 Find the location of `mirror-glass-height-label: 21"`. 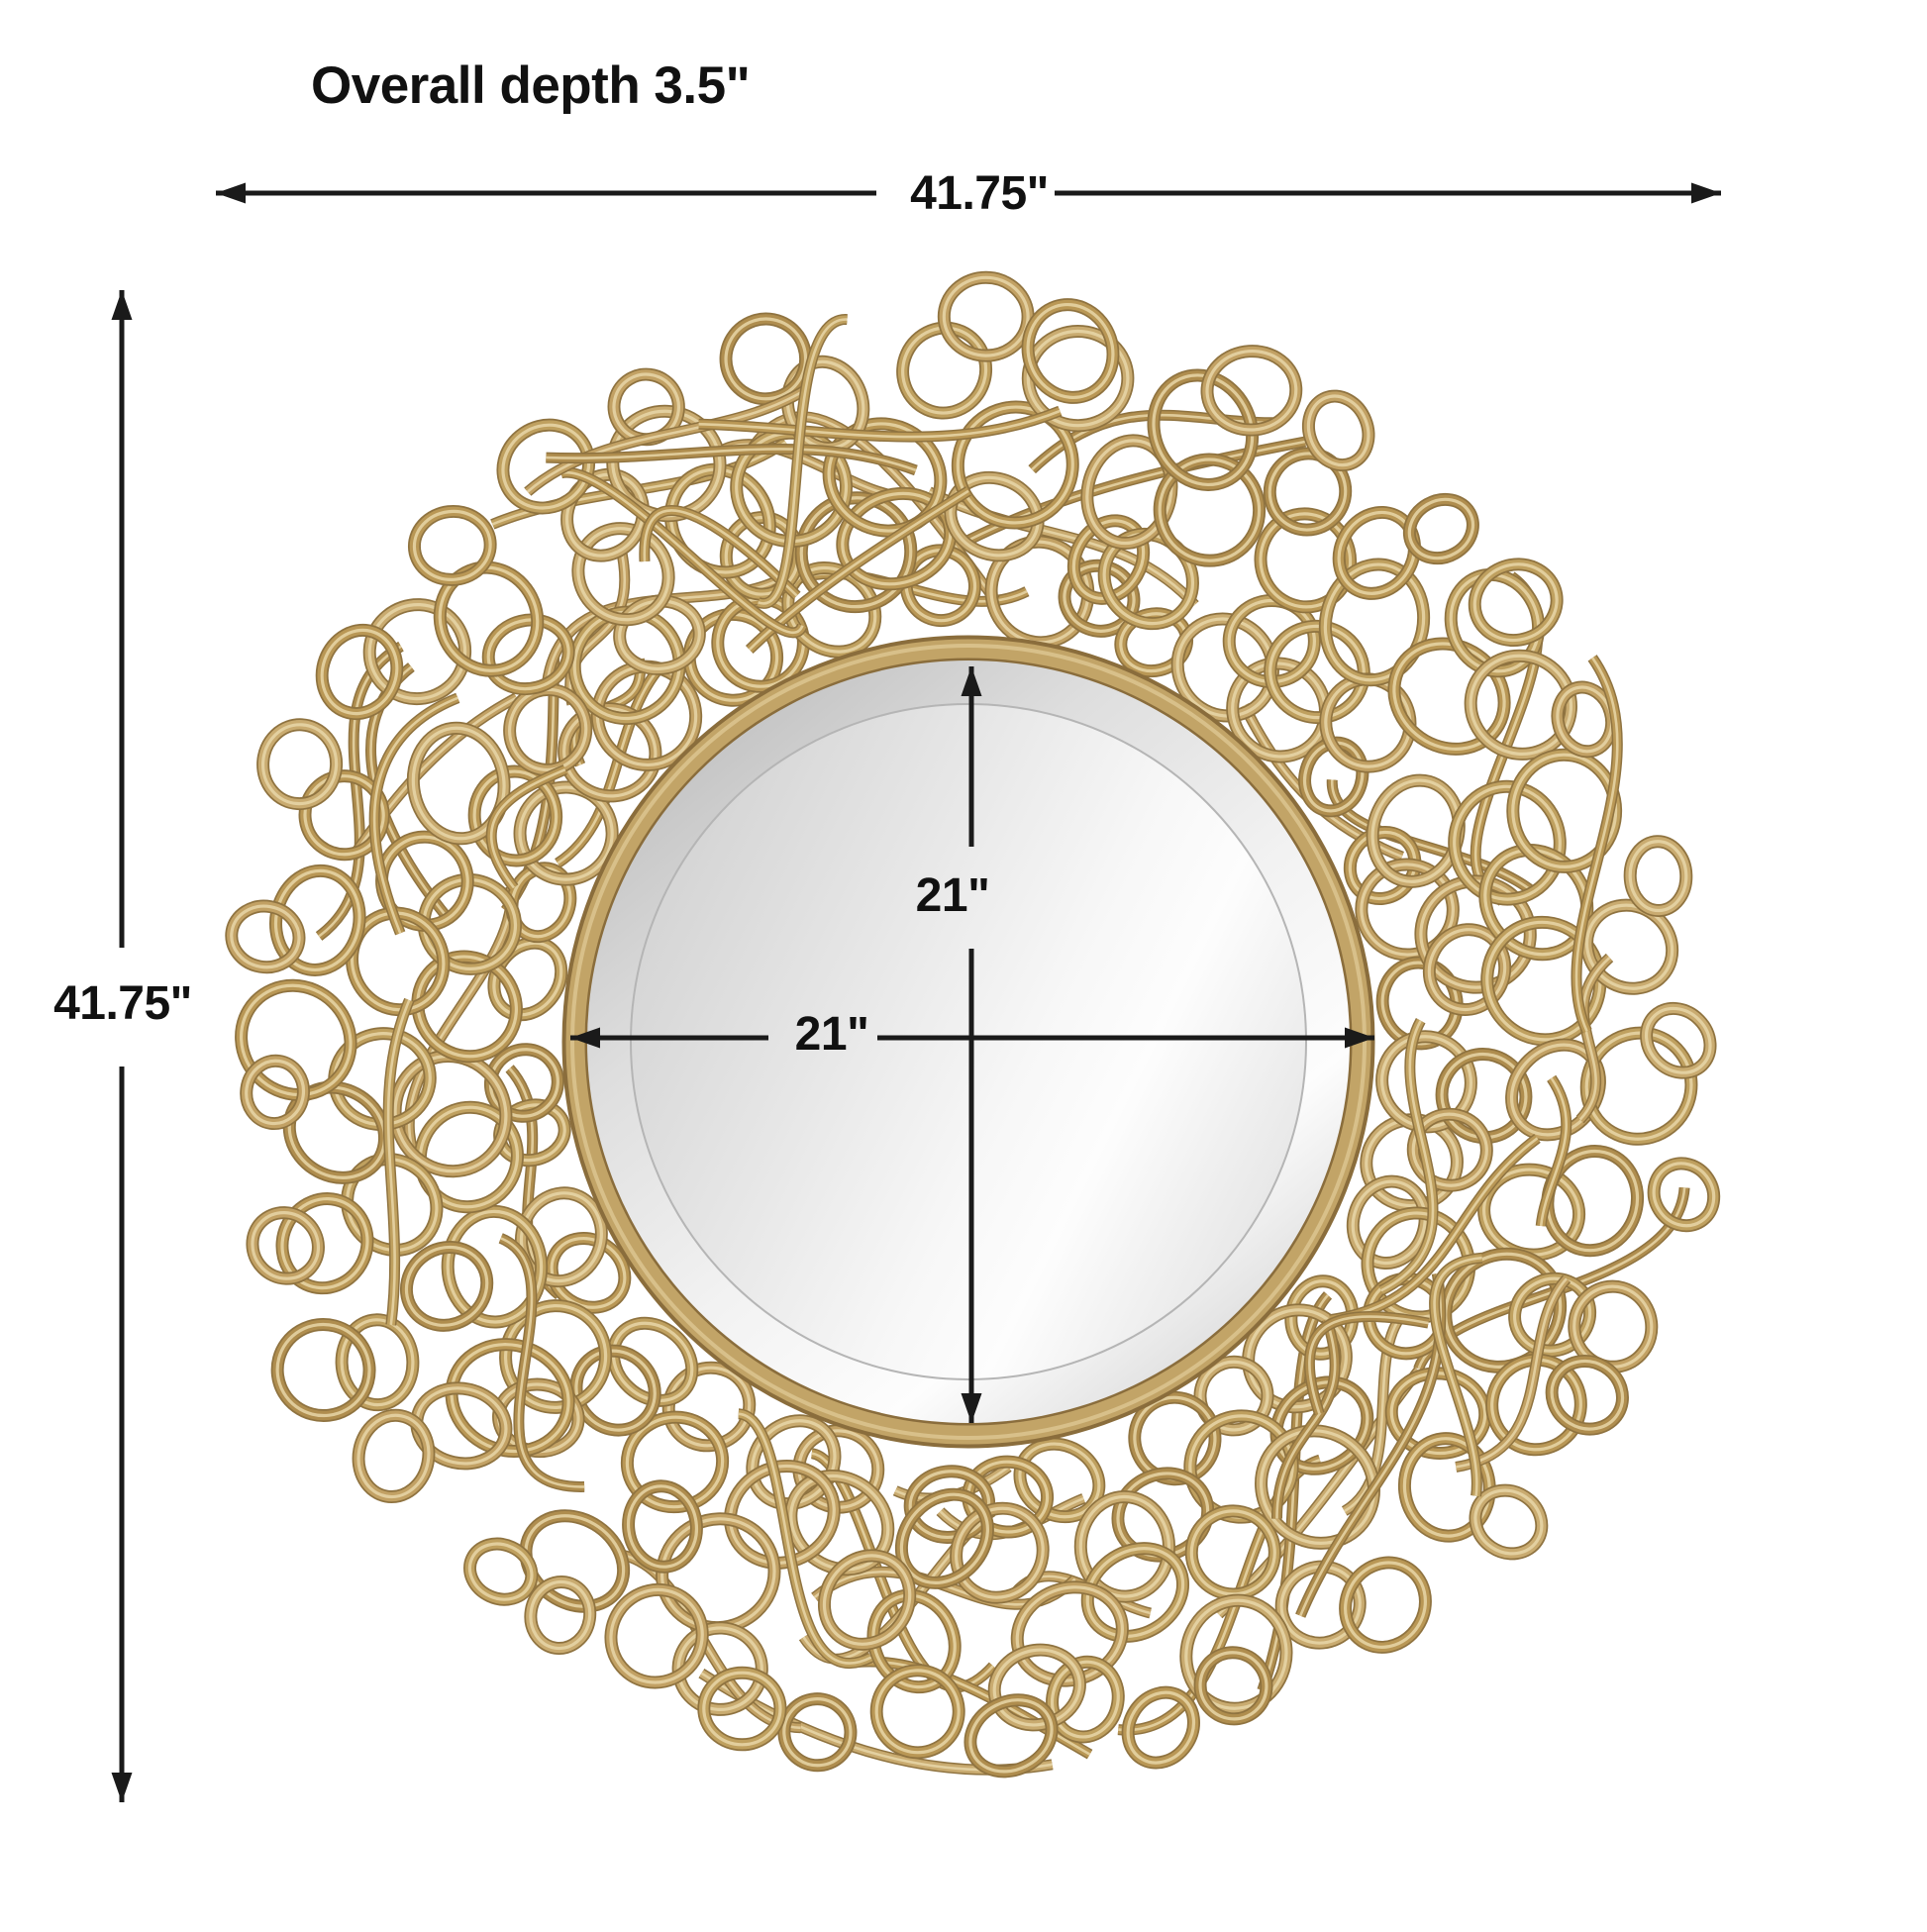

mirror-glass-height-label: 21" is located at coordinates (952, 895).